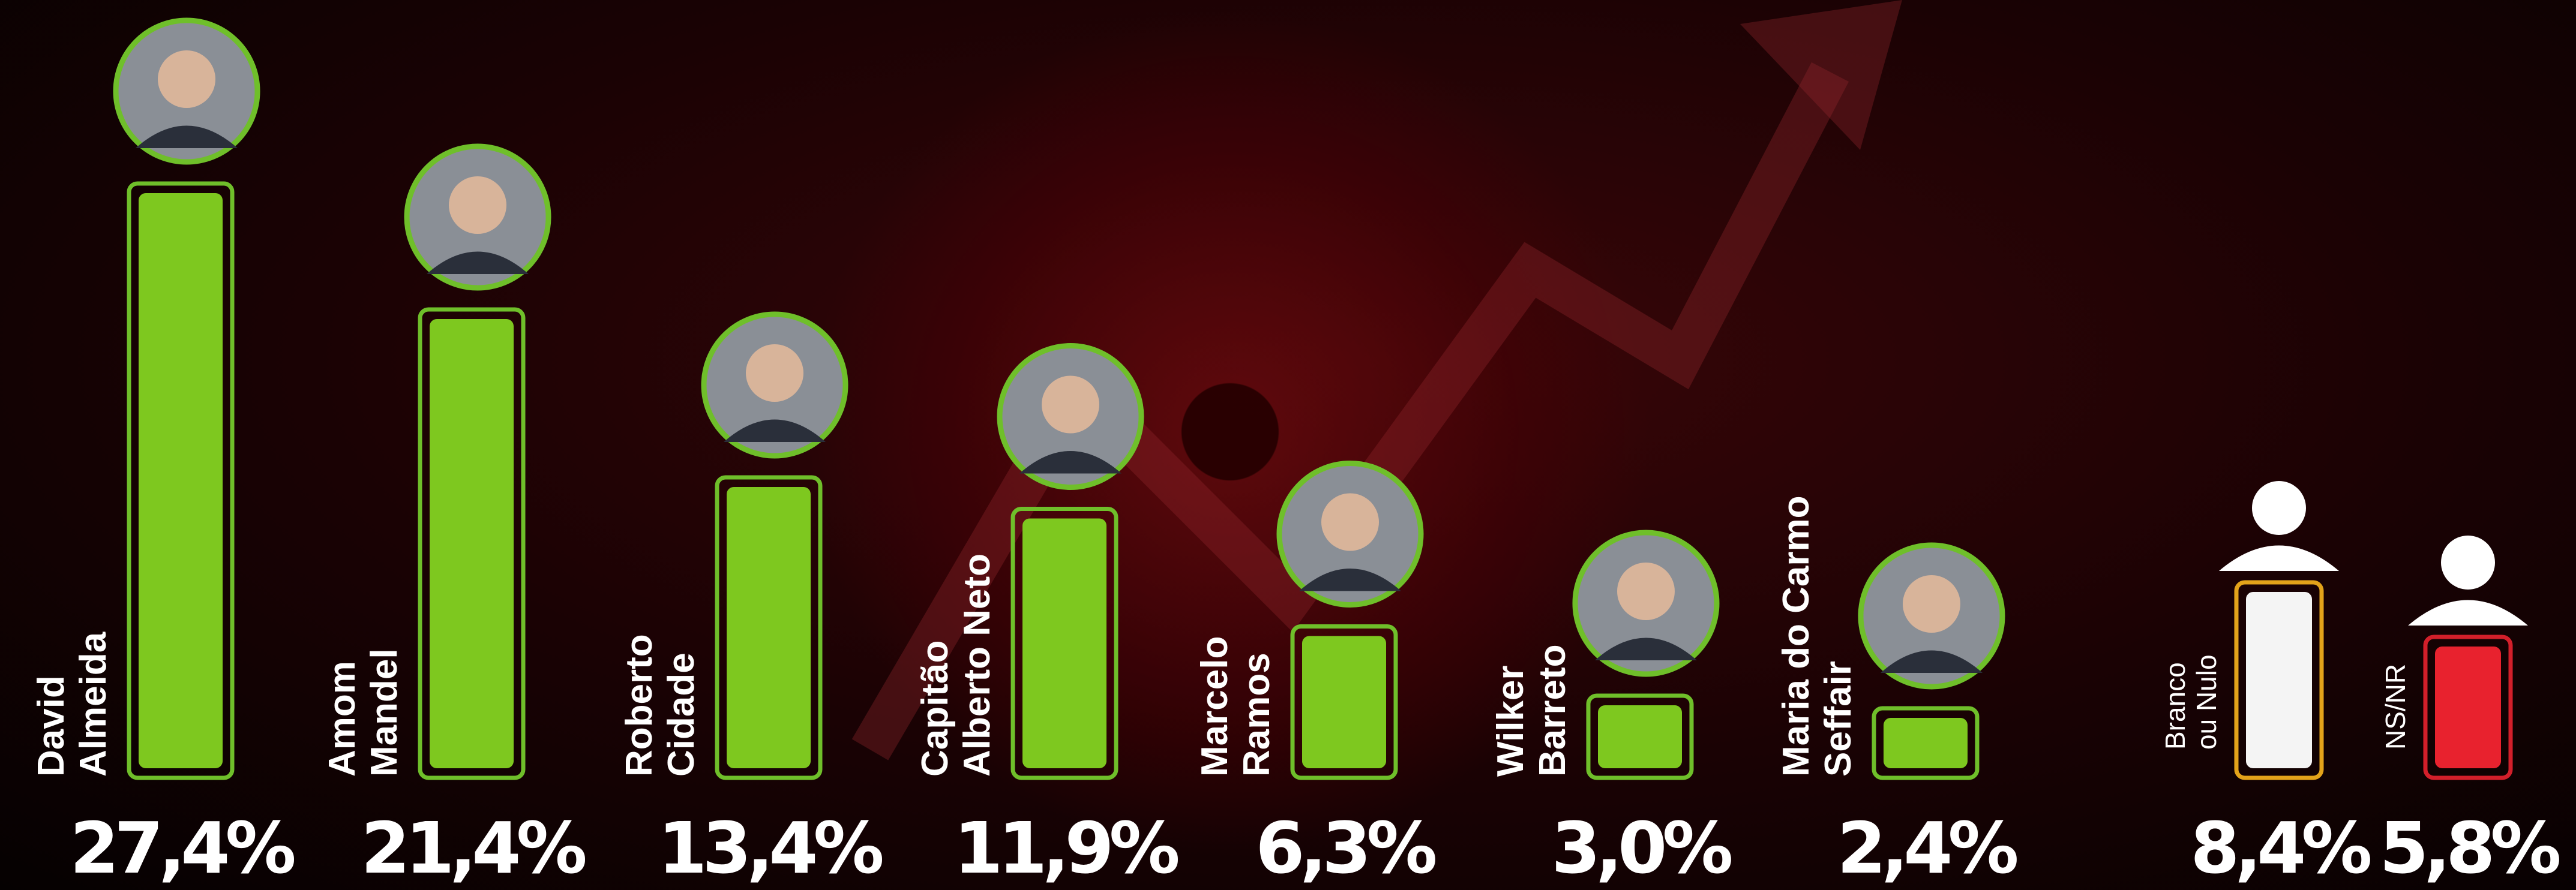 This screenshot has height=890, width=2576. Describe the element at coordinates (2191, 702) in the screenshot. I see `category-label: Branco ou Nulo` at that location.